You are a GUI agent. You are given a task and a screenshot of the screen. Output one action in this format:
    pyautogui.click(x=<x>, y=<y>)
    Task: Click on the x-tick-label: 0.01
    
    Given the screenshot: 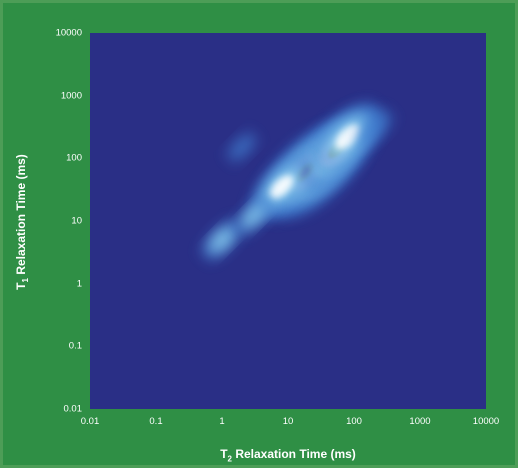 What is the action you would take?
    pyautogui.click(x=90, y=421)
    